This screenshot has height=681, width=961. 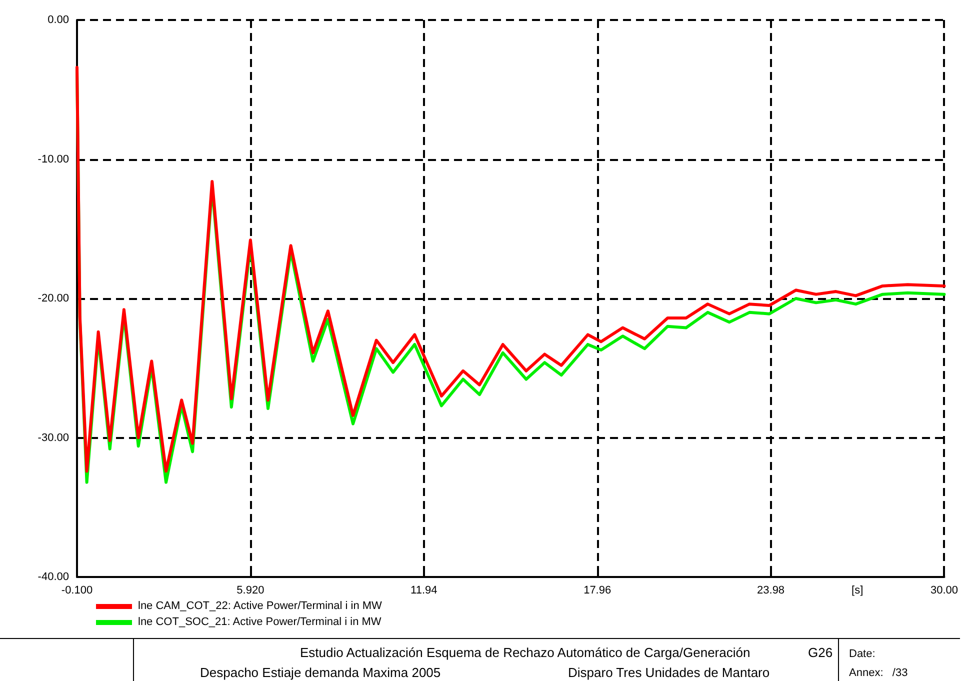 What do you see at coordinates (53, 438) in the screenshot?
I see `y-tick-label: -30.00` at bounding box center [53, 438].